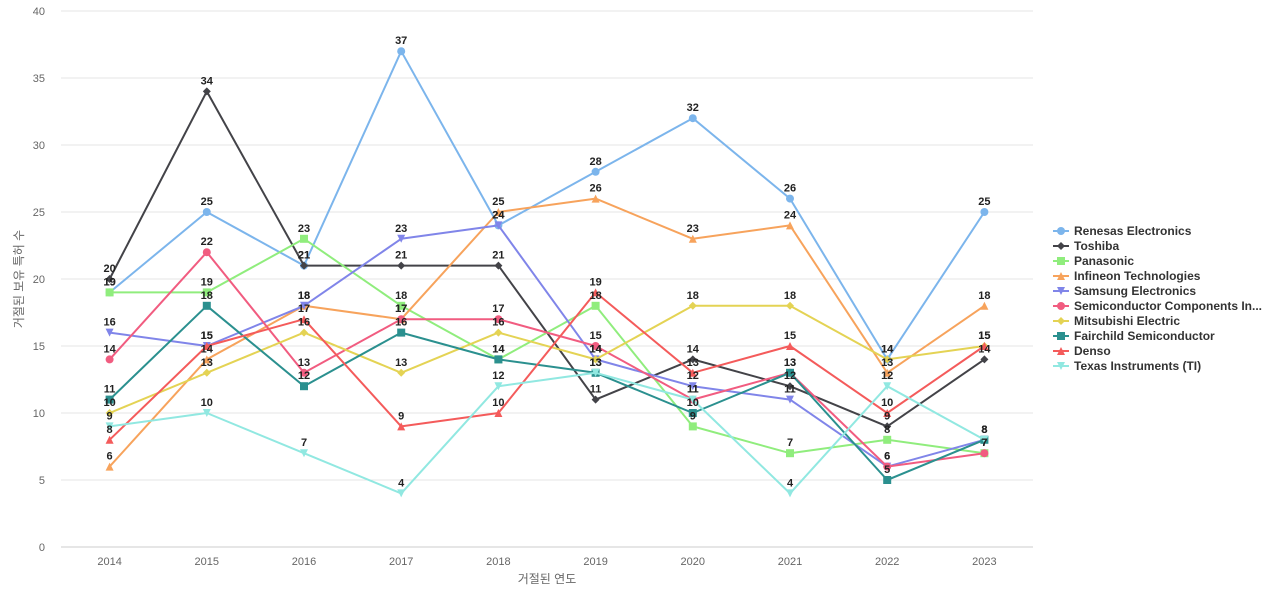 This screenshot has width=1280, height=600. What do you see at coordinates (401, 41) in the screenshot?
I see `data-label: 37` at bounding box center [401, 41].